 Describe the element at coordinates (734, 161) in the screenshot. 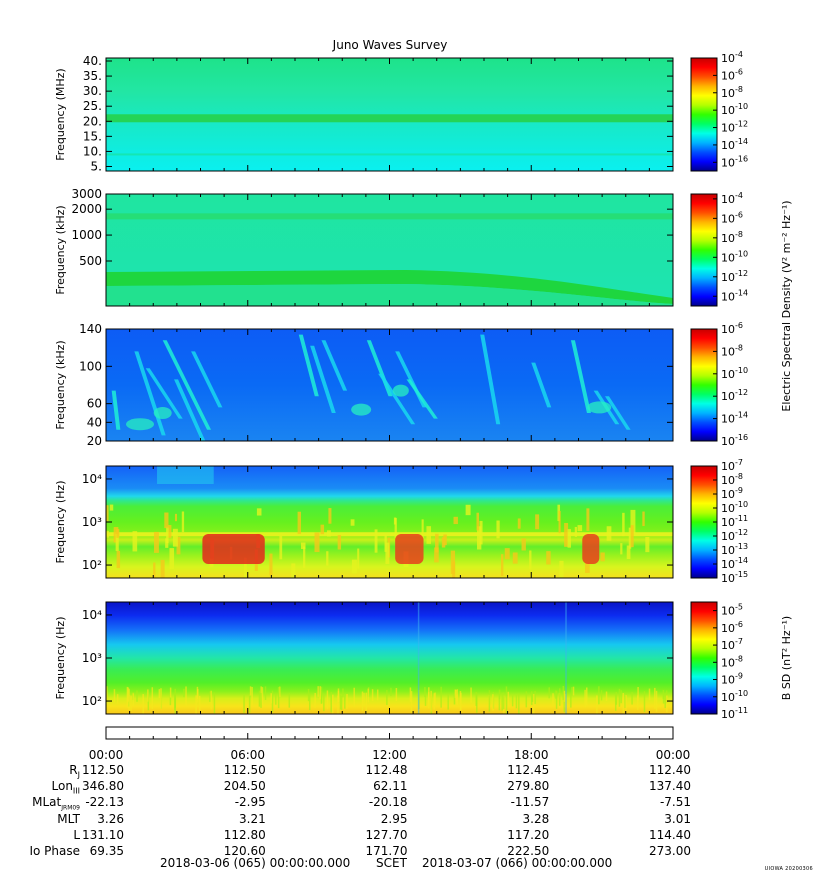

I see `colorbar-tick-label: 10⁻¹⁶` at that location.